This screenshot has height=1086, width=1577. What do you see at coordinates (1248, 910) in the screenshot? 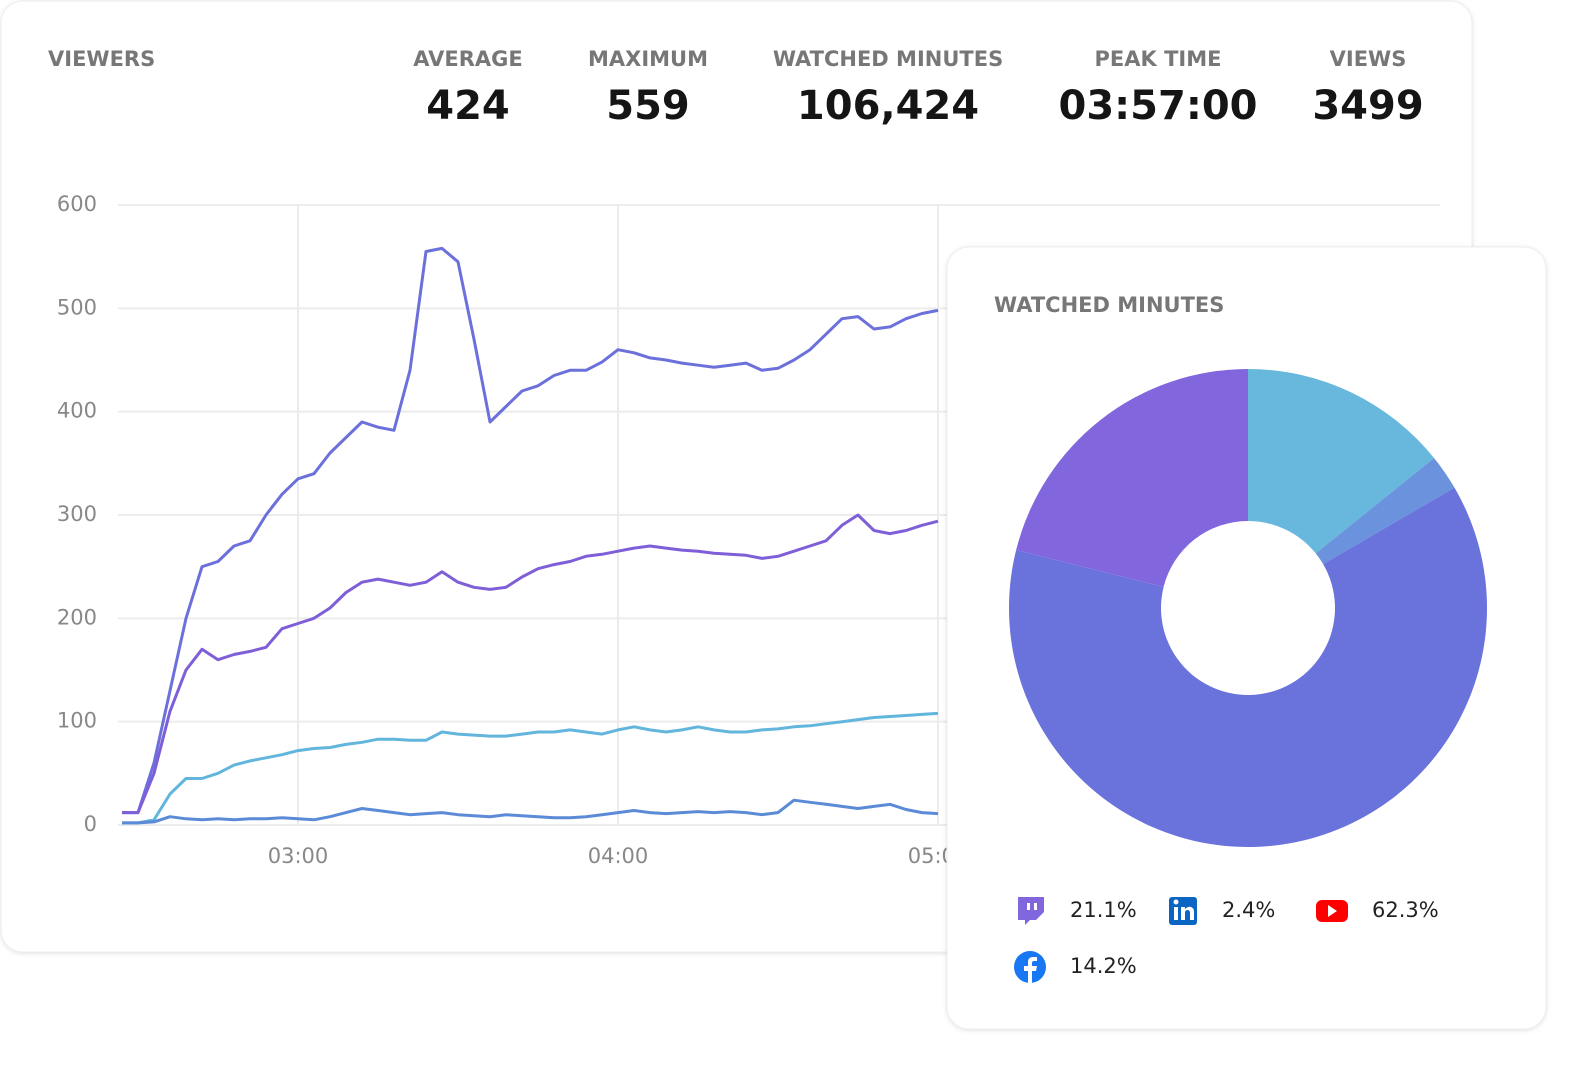
I see `legend-label: 2.4%` at bounding box center [1248, 910].